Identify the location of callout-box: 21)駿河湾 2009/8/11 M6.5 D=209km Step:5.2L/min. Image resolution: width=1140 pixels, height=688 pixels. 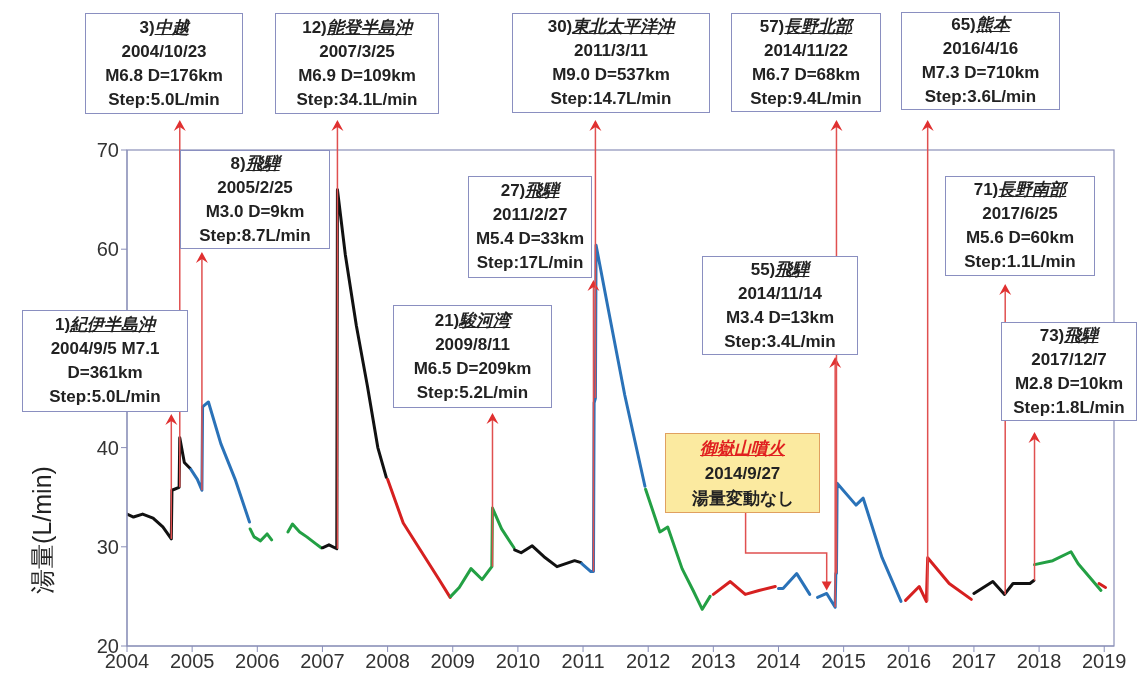
(472, 356).